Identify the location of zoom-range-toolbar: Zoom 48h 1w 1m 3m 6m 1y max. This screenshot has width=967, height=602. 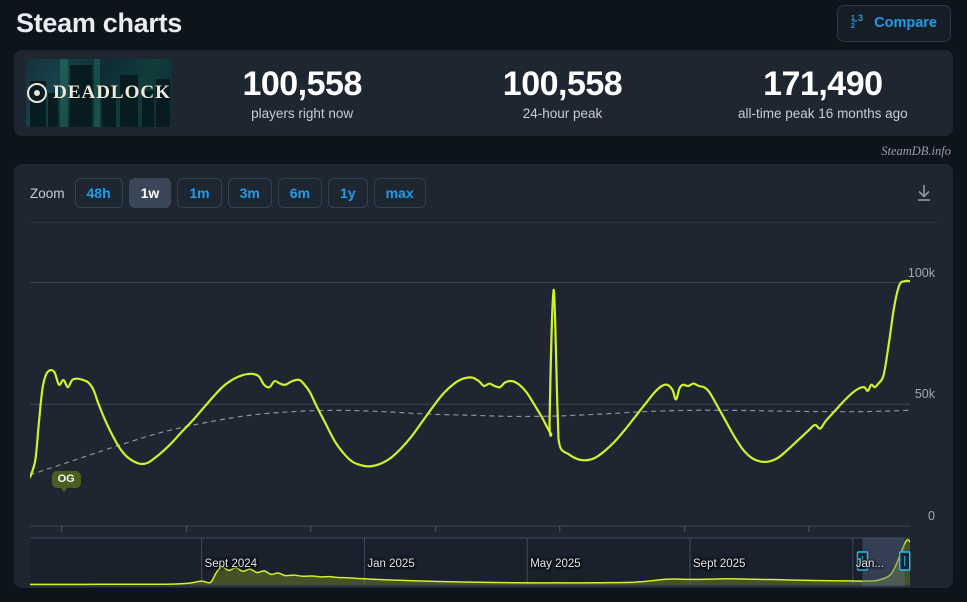
(483, 193).